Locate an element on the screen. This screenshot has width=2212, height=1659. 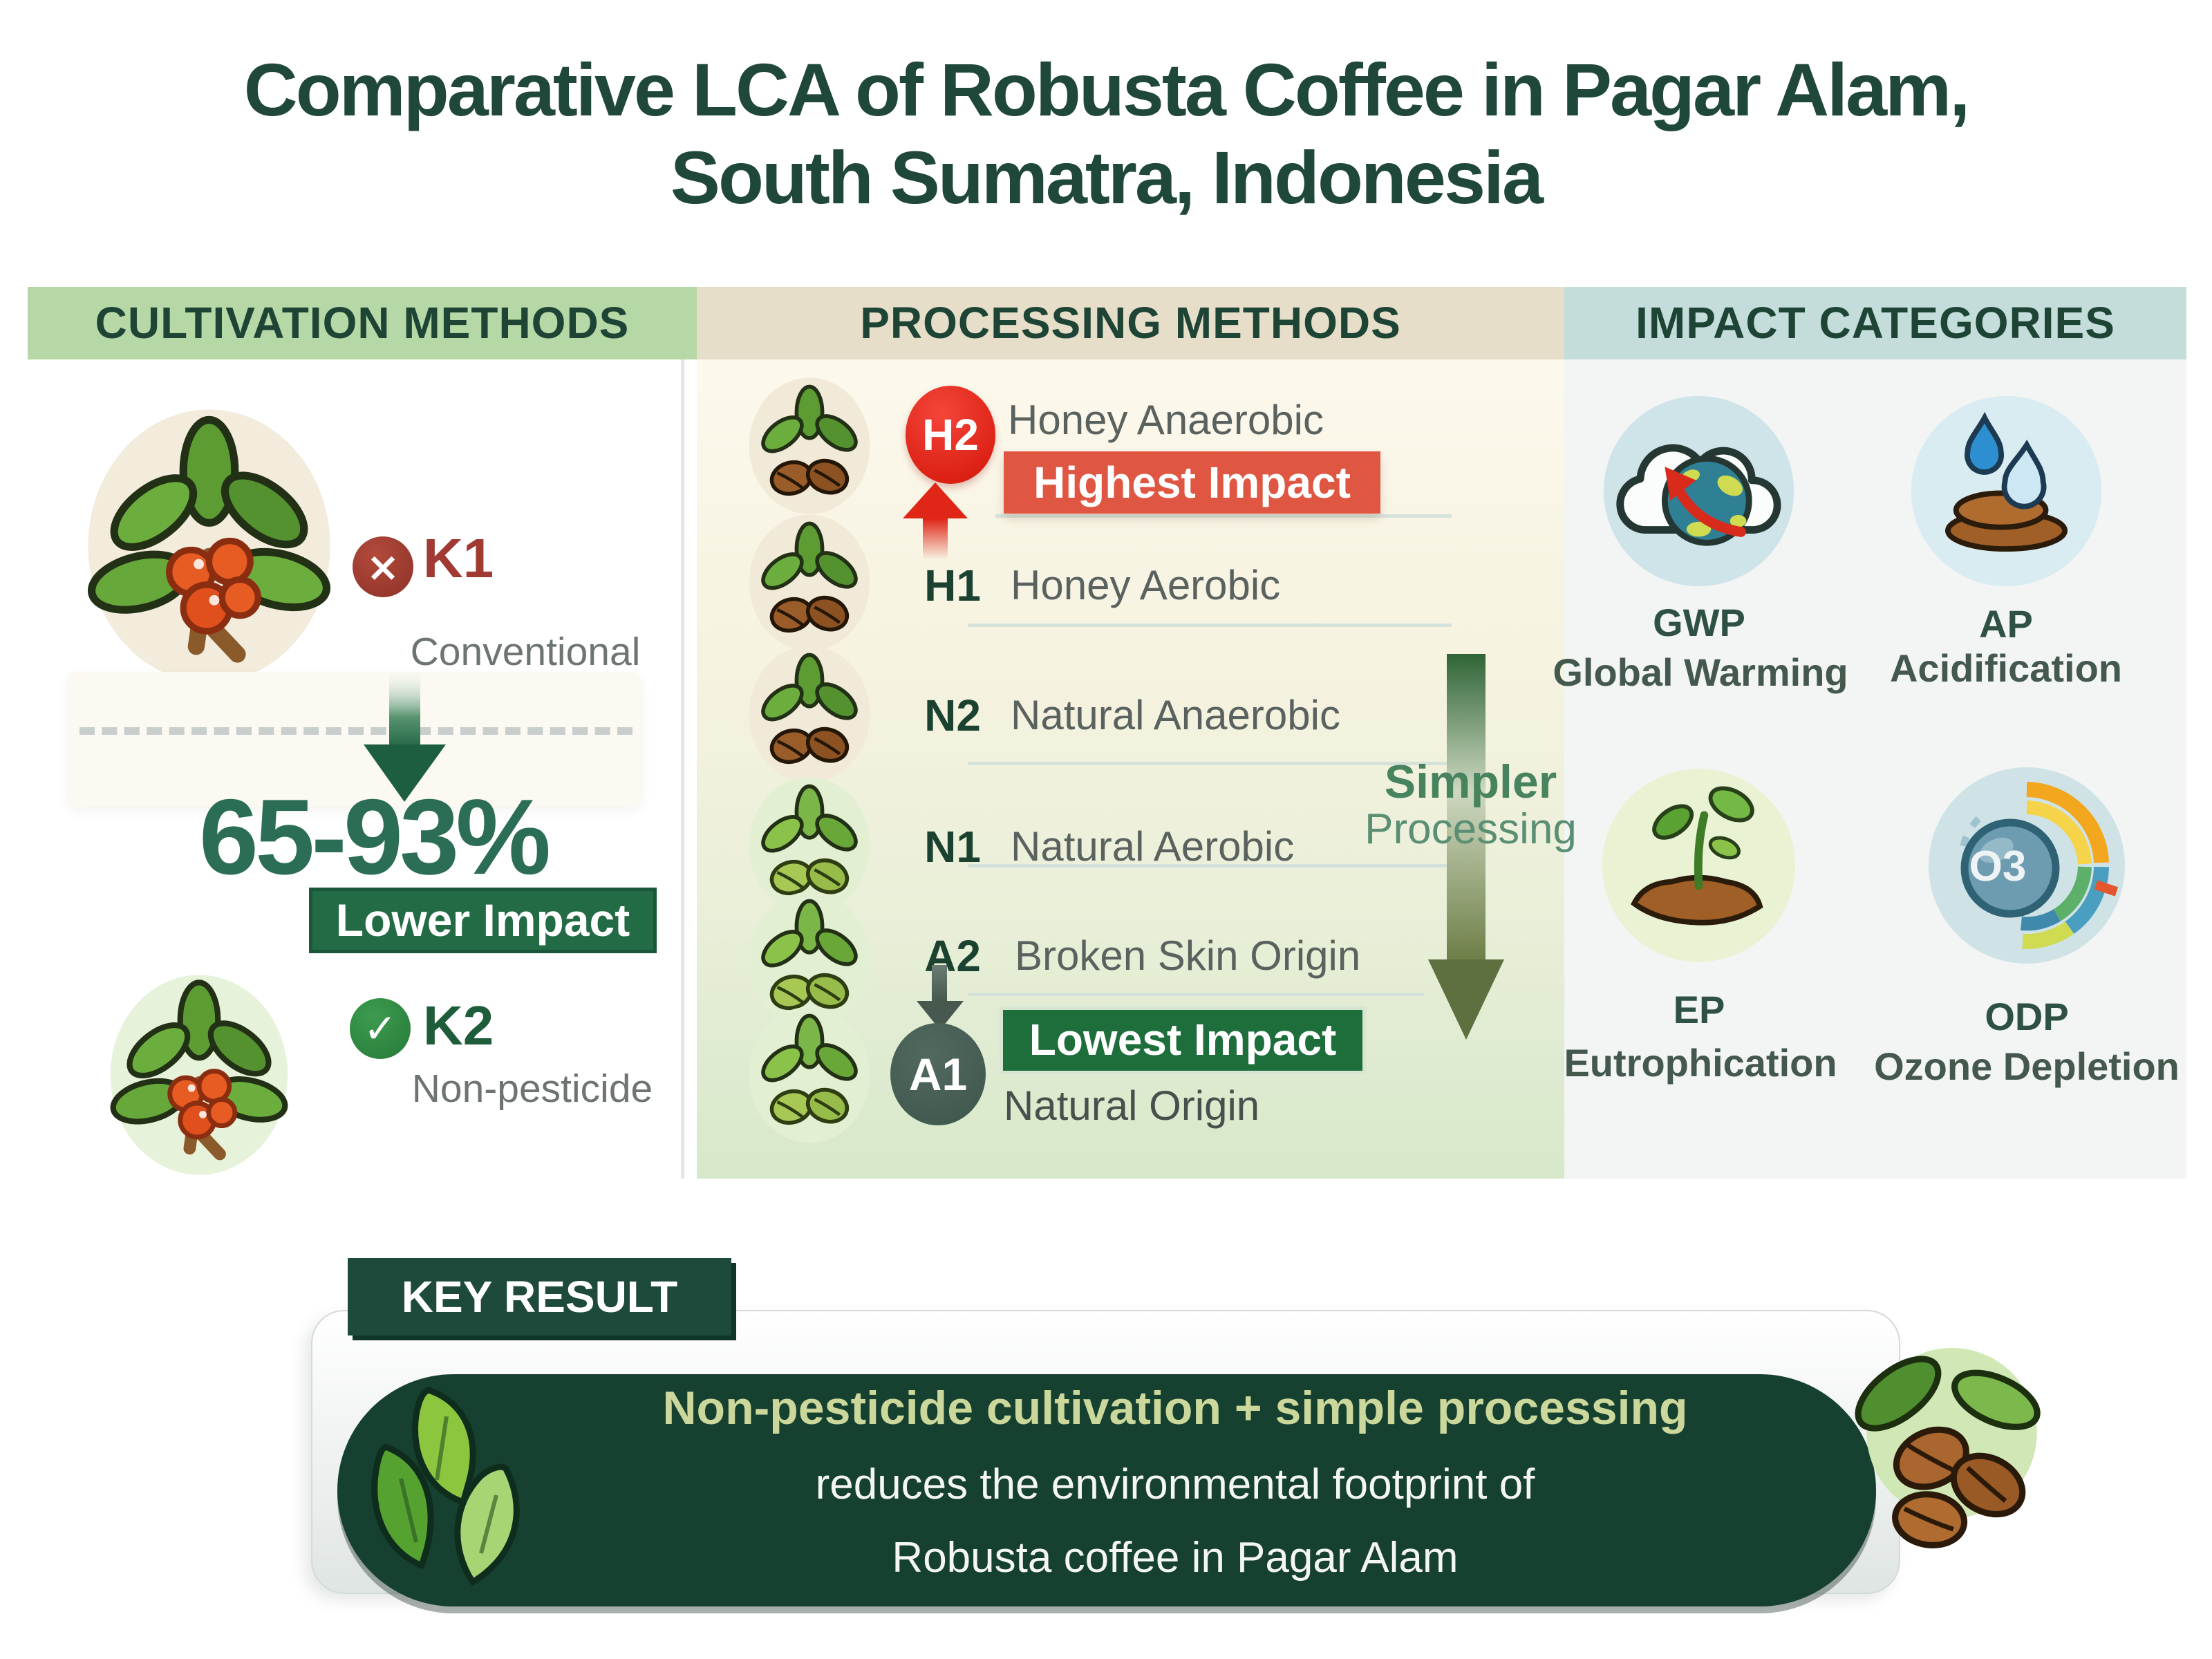
highest-impact-banner: Highest Impact is located at coordinates (1192, 482).